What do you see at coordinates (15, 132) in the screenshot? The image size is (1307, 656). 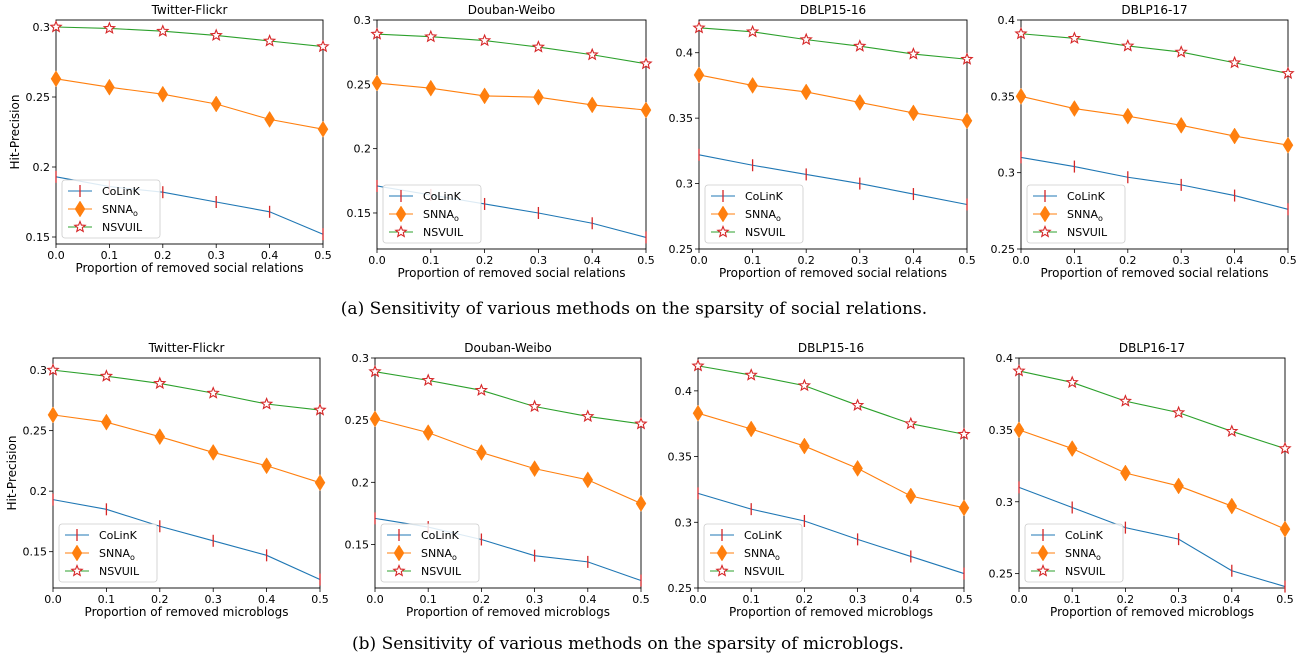 I see `y-axis-label: Hit-Precision` at bounding box center [15, 132].